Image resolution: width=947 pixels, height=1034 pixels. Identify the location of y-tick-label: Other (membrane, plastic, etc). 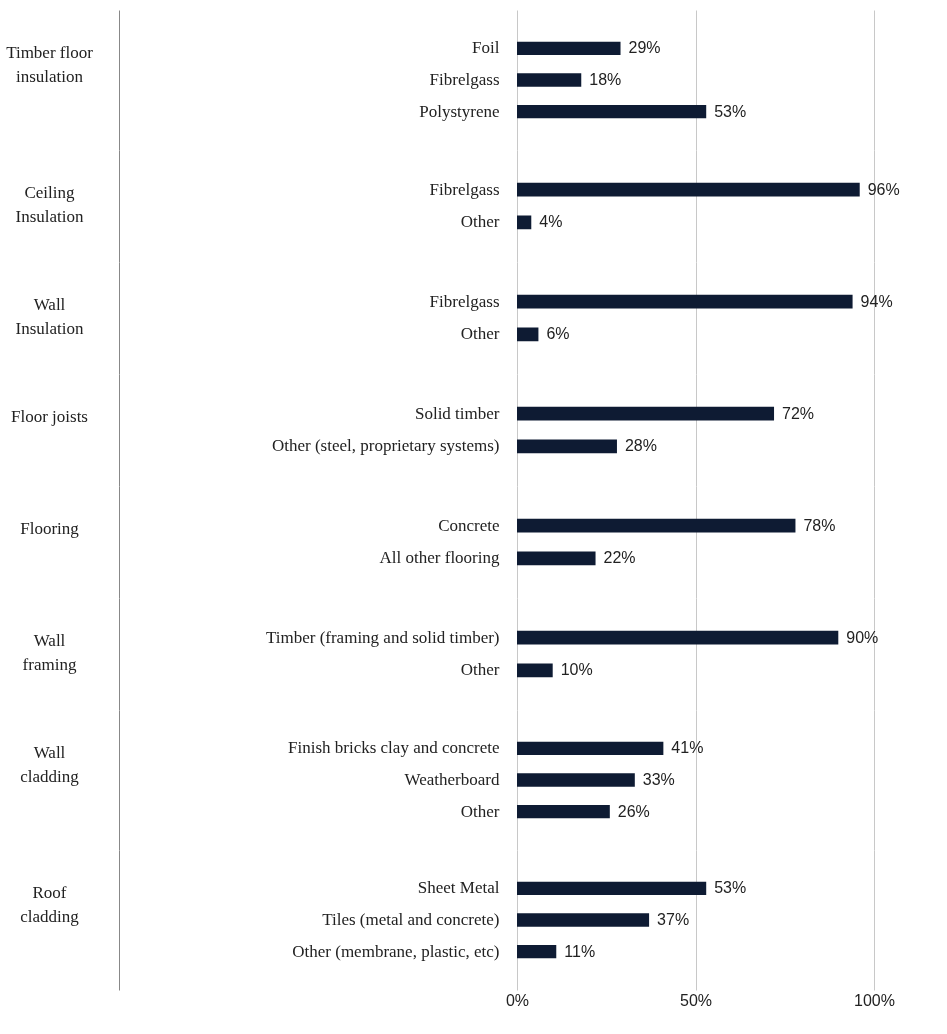
(396, 951).